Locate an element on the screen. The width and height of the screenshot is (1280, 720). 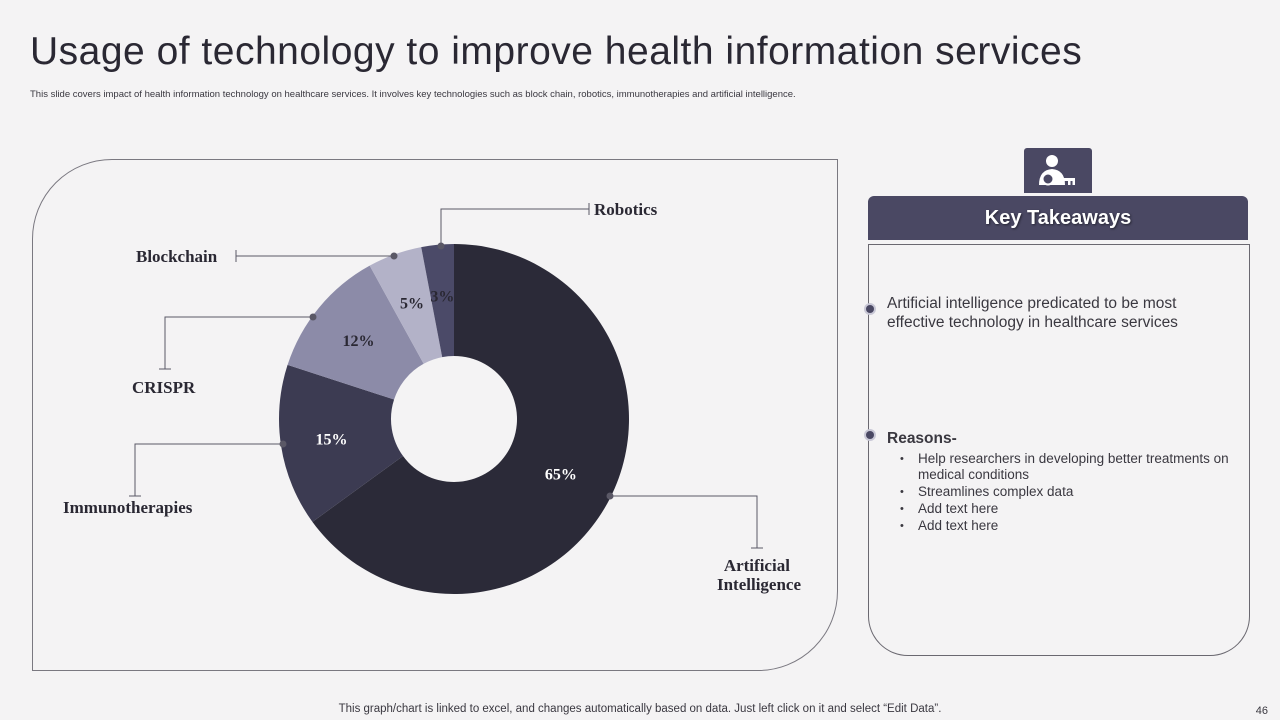
leader-dots is located at coordinates (446, 371).